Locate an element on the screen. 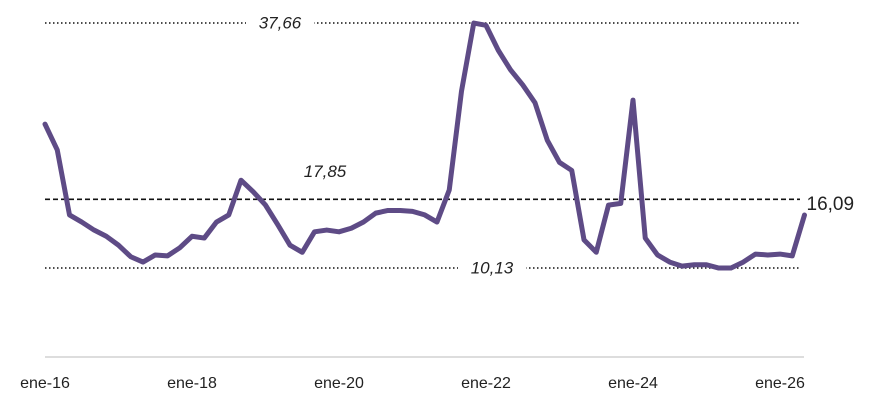  x-tick-label: ene-24 is located at coordinates (633, 383).